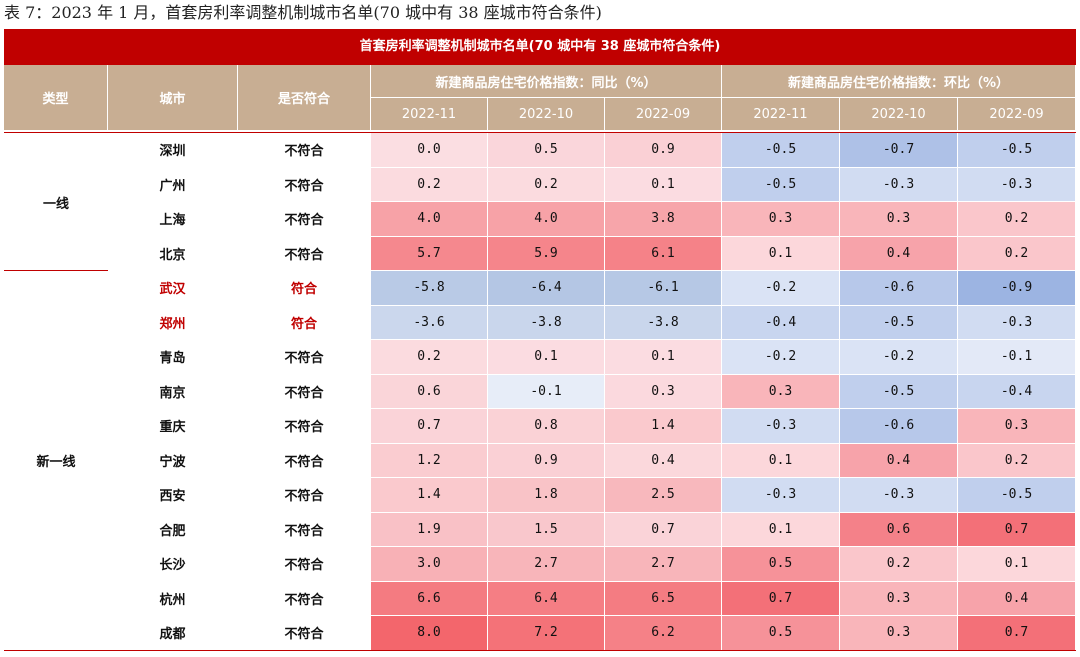 The image size is (1080, 657). Describe the element at coordinates (1017, 357) in the screenshot. I see `mom-value: -0.1` at that location.